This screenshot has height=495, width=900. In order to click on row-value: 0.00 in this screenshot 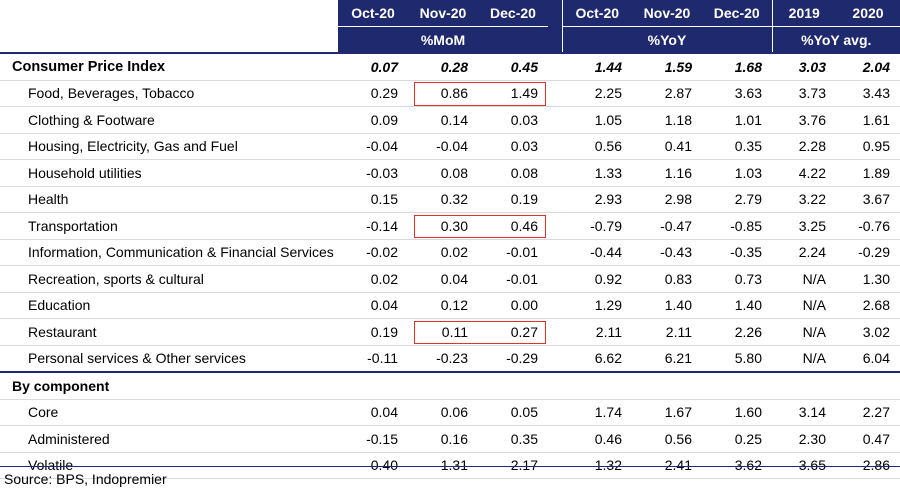, I will do `click(513, 305)`.